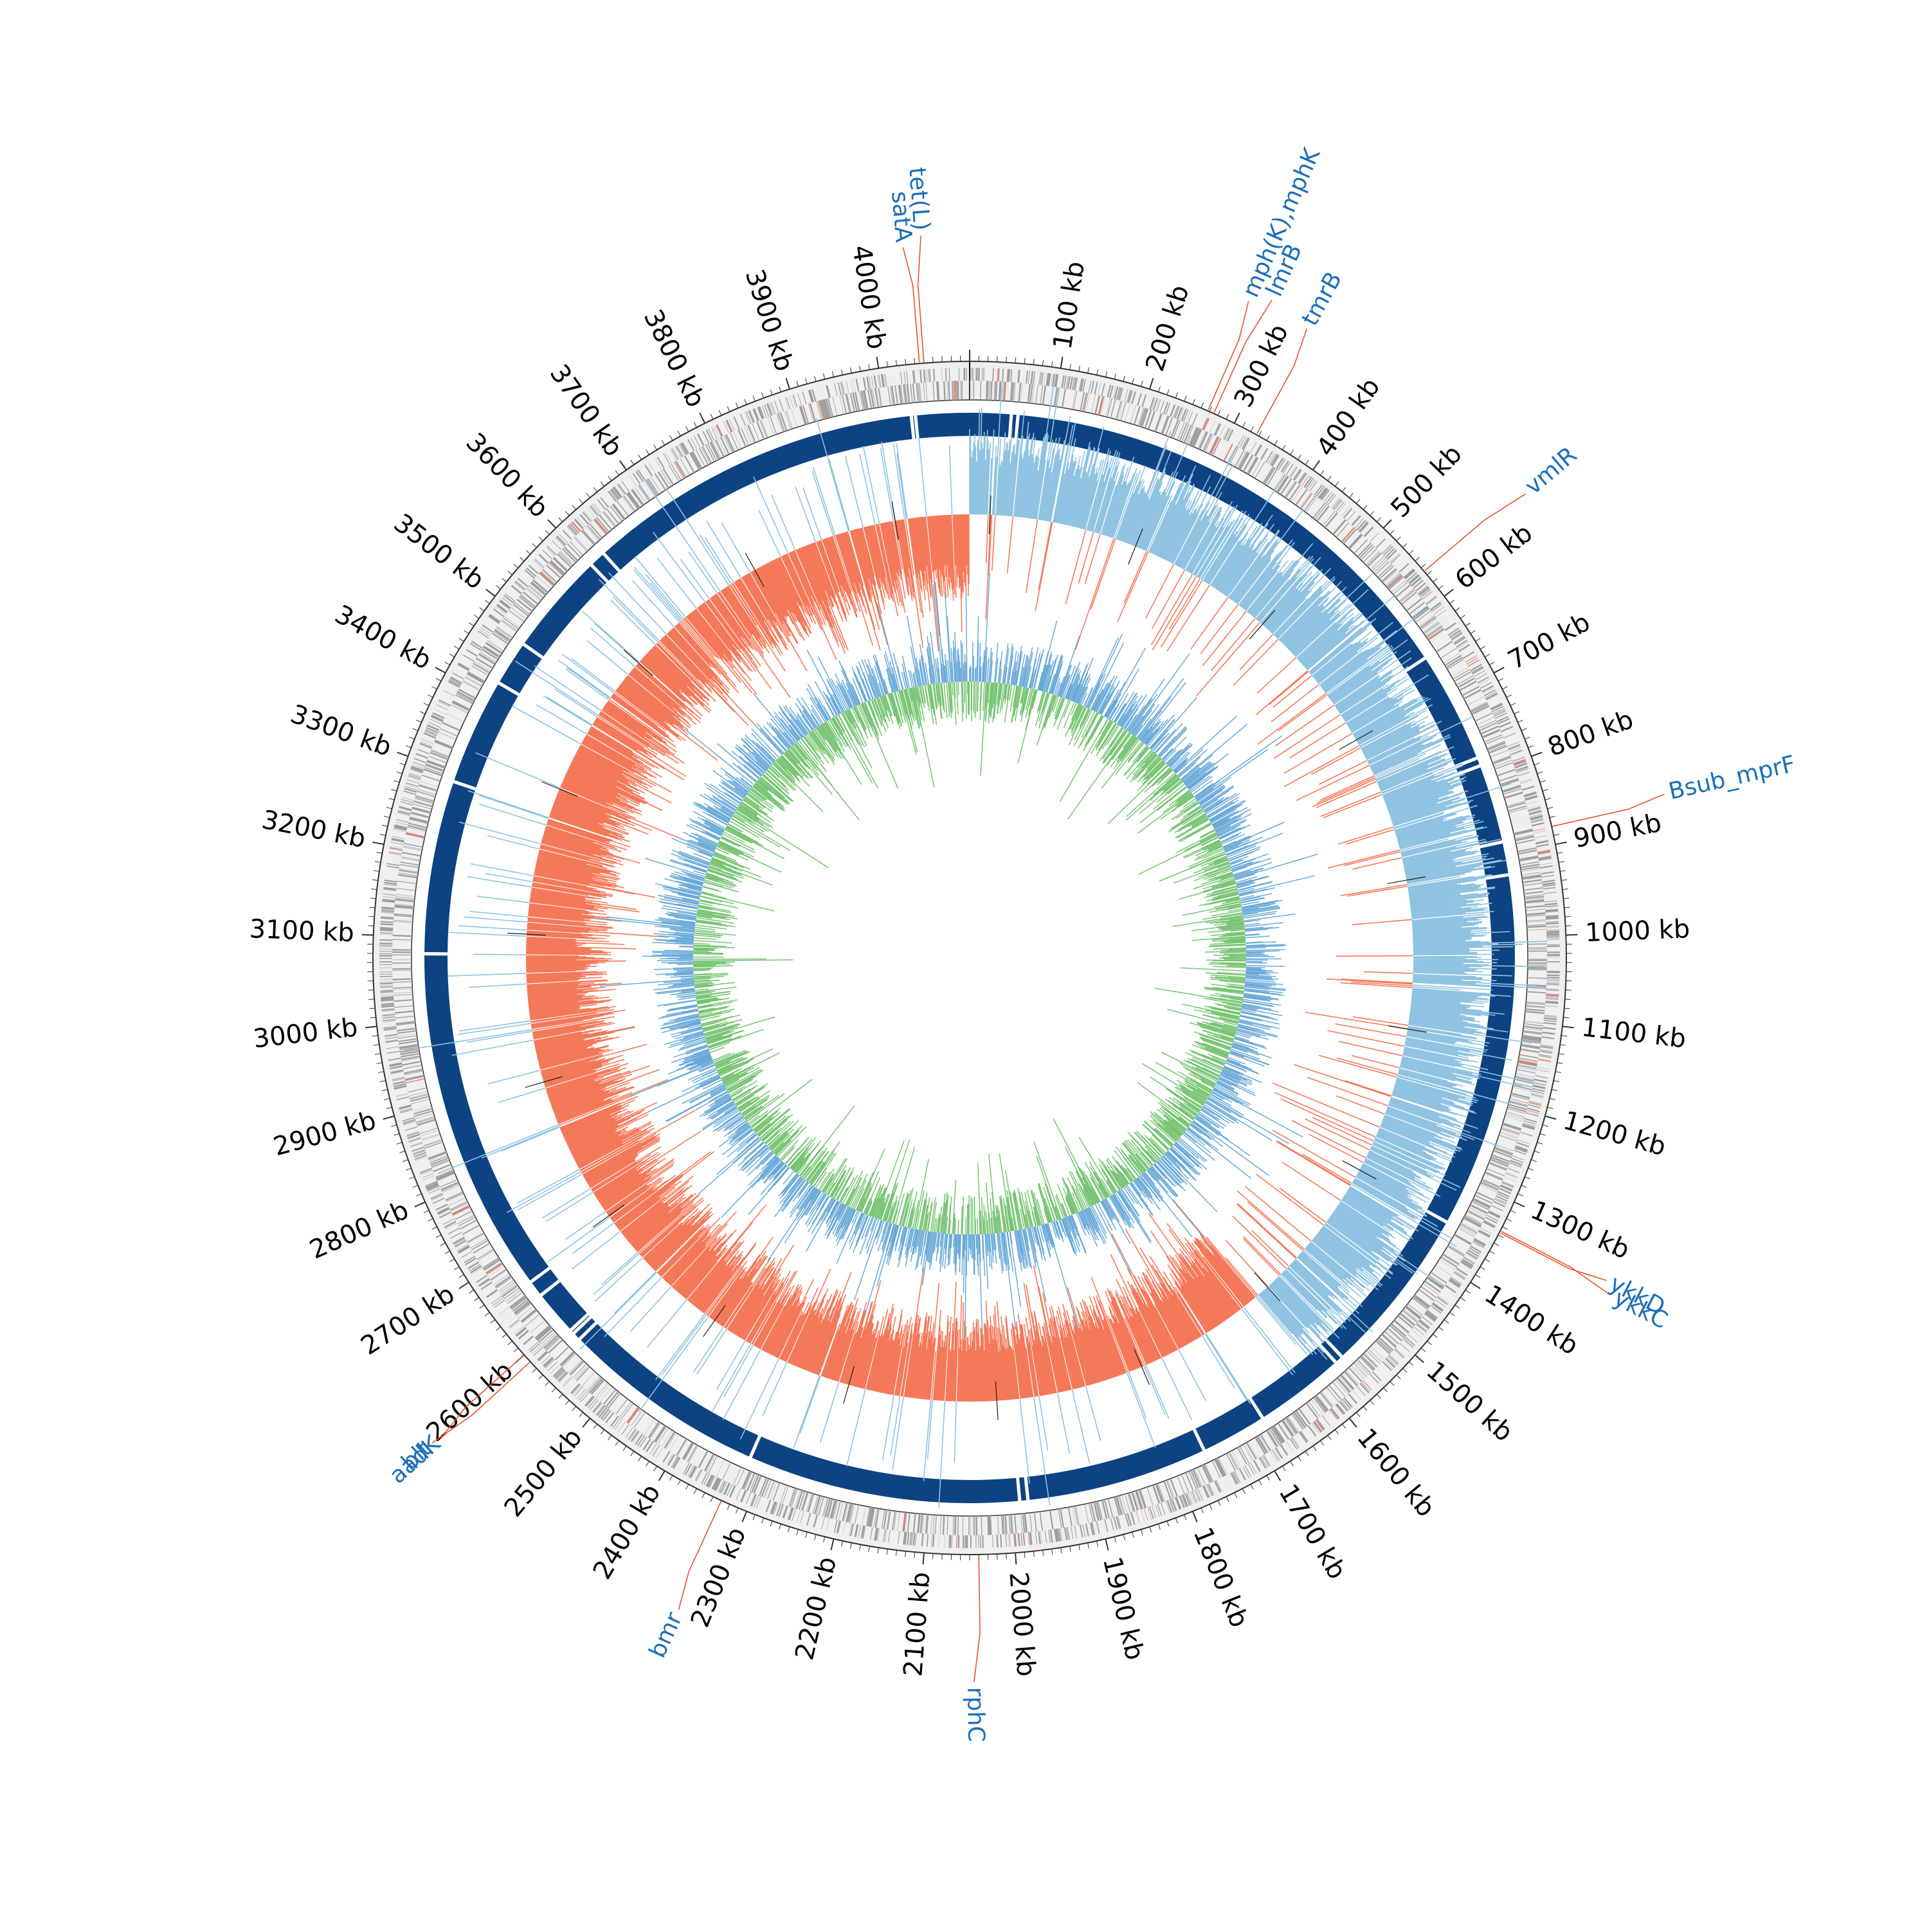 The height and width of the screenshot is (1932, 1929). I want to click on gene-annotation-label: rphC, so click(975, 1714).